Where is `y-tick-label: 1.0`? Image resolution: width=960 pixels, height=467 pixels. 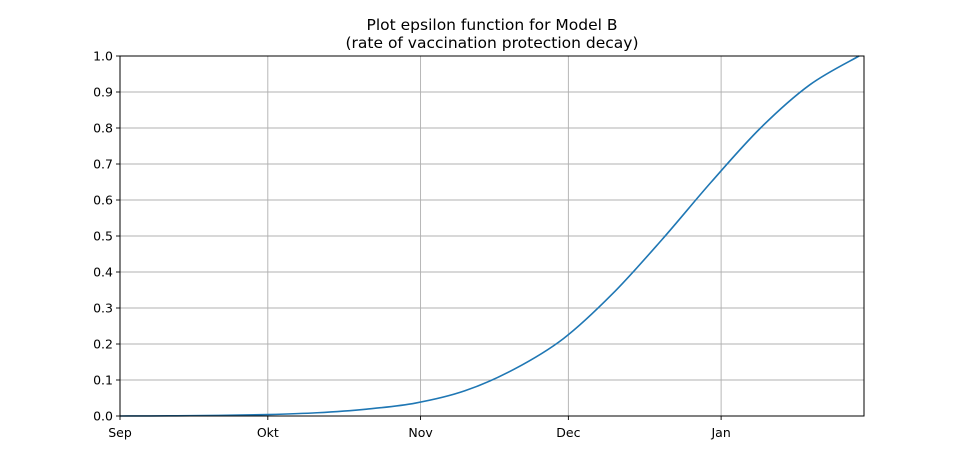
y-tick-label: 1.0 is located at coordinates (103, 56).